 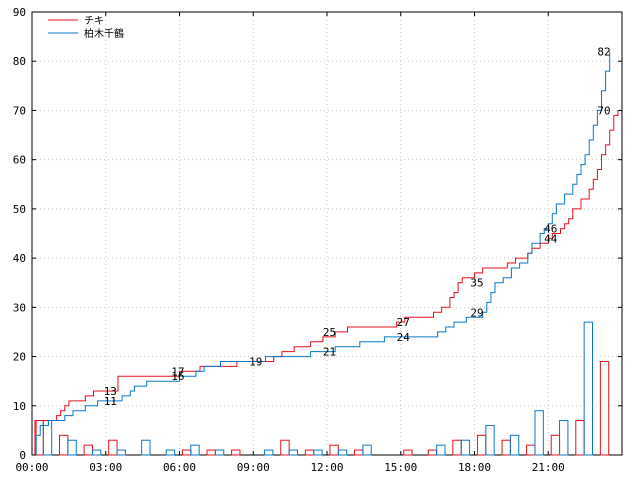 I want to click on x-tick-label: 18:00, so click(x=474, y=467).